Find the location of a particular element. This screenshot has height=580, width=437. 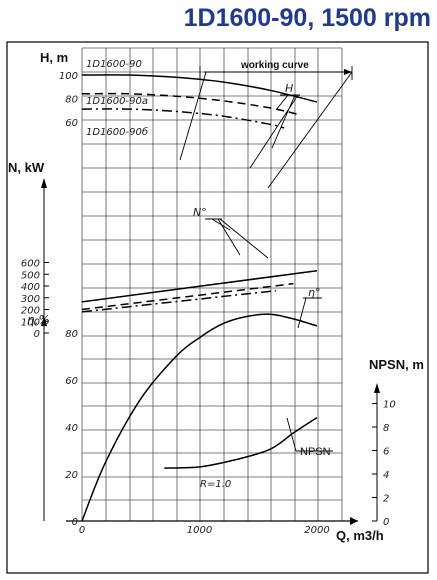

x-tick-label: 0 is located at coordinates (82, 530).